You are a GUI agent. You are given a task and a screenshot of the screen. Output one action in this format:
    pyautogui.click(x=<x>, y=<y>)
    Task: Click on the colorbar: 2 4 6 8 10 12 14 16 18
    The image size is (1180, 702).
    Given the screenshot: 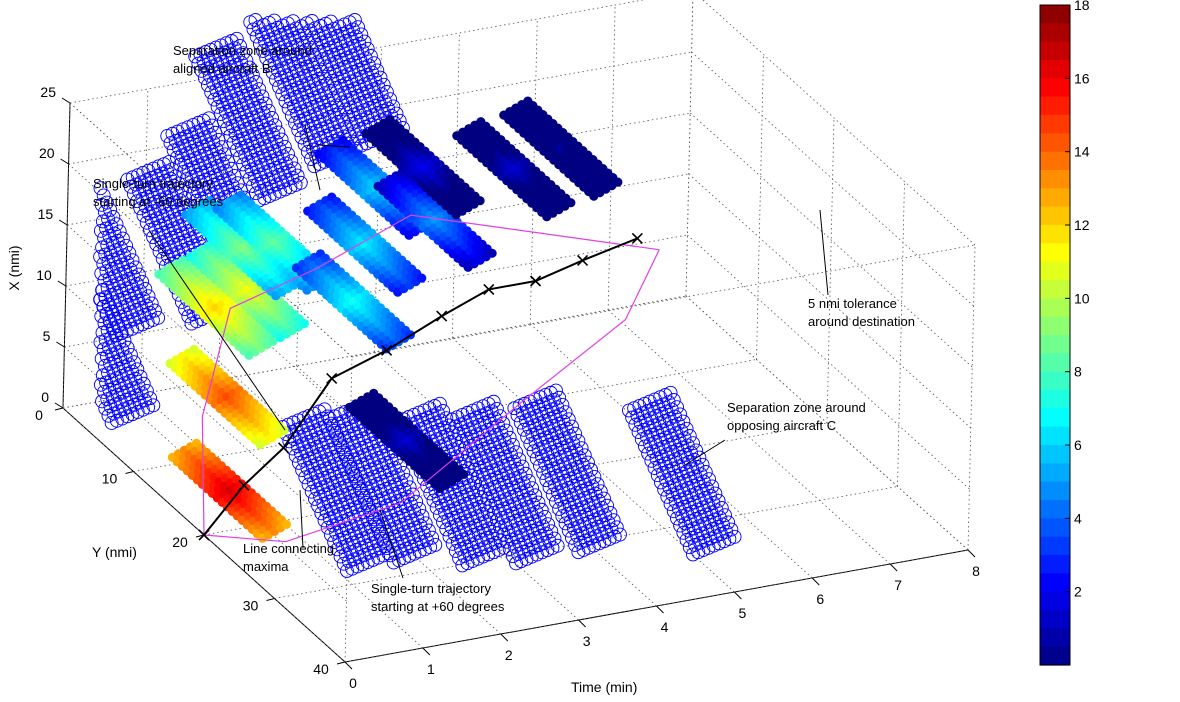 What is the action you would take?
    pyautogui.click(x=1064, y=333)
    